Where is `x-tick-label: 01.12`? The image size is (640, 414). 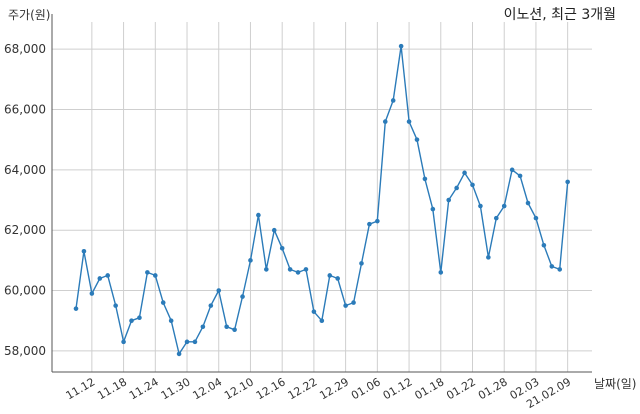 x-tick-label: 01.12 is located at coordinates (398, 388).